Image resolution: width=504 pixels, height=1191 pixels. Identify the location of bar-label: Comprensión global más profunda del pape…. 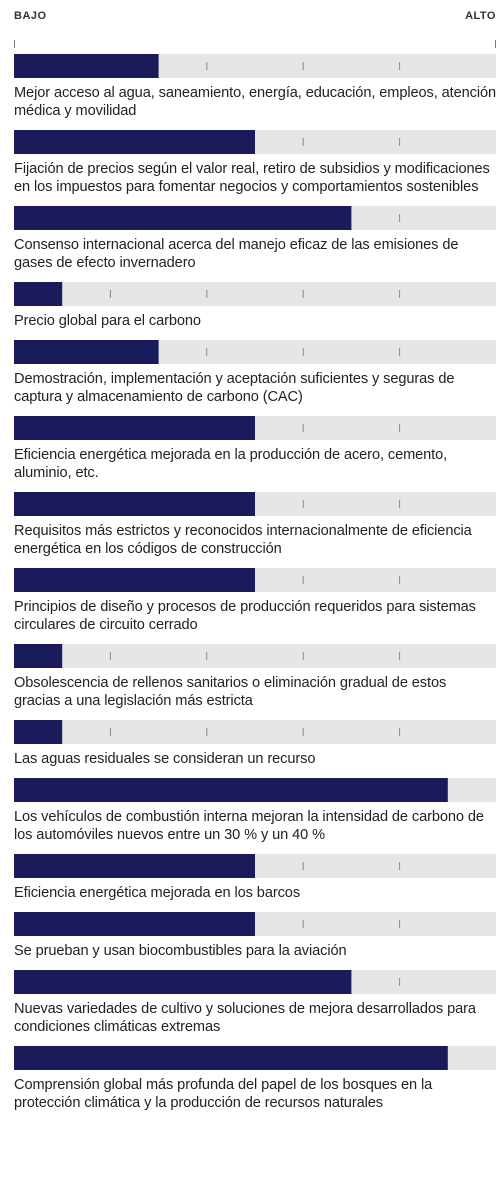
(223, 1094).